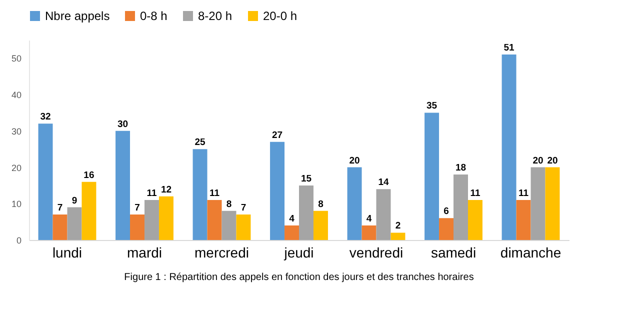  I want to click on data-label: 30, so click(122, 124).